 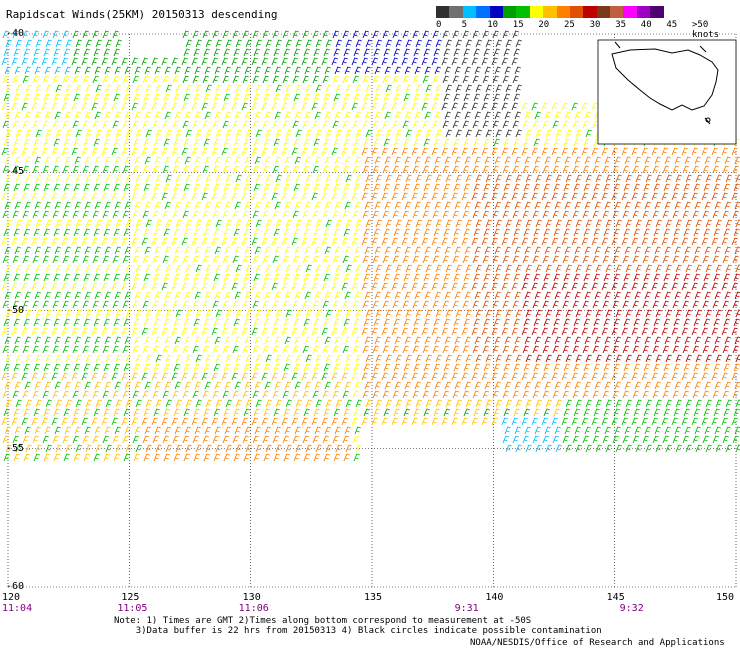 What do you see at coordinates (615, 597) in the screenshot?
I see `lon-label: 145` at bounding box center [615, 597].